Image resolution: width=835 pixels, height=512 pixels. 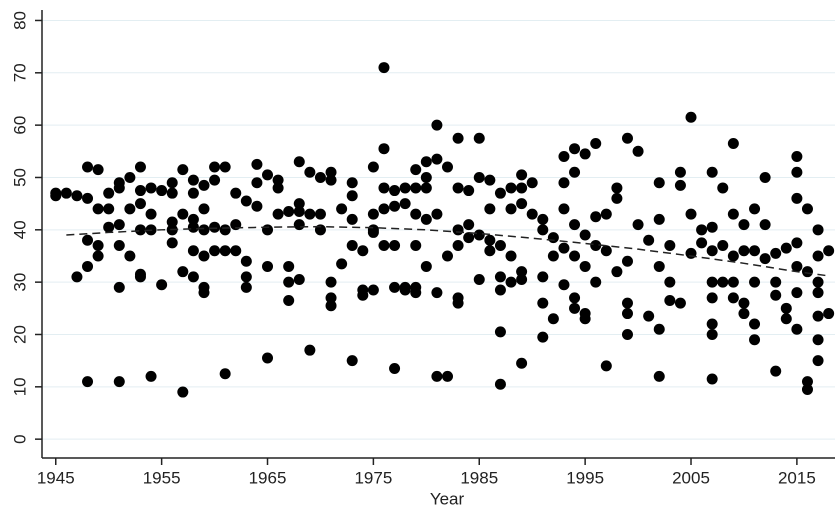 I want to click on y-tick-label: 60, so click(x=19, y=125).